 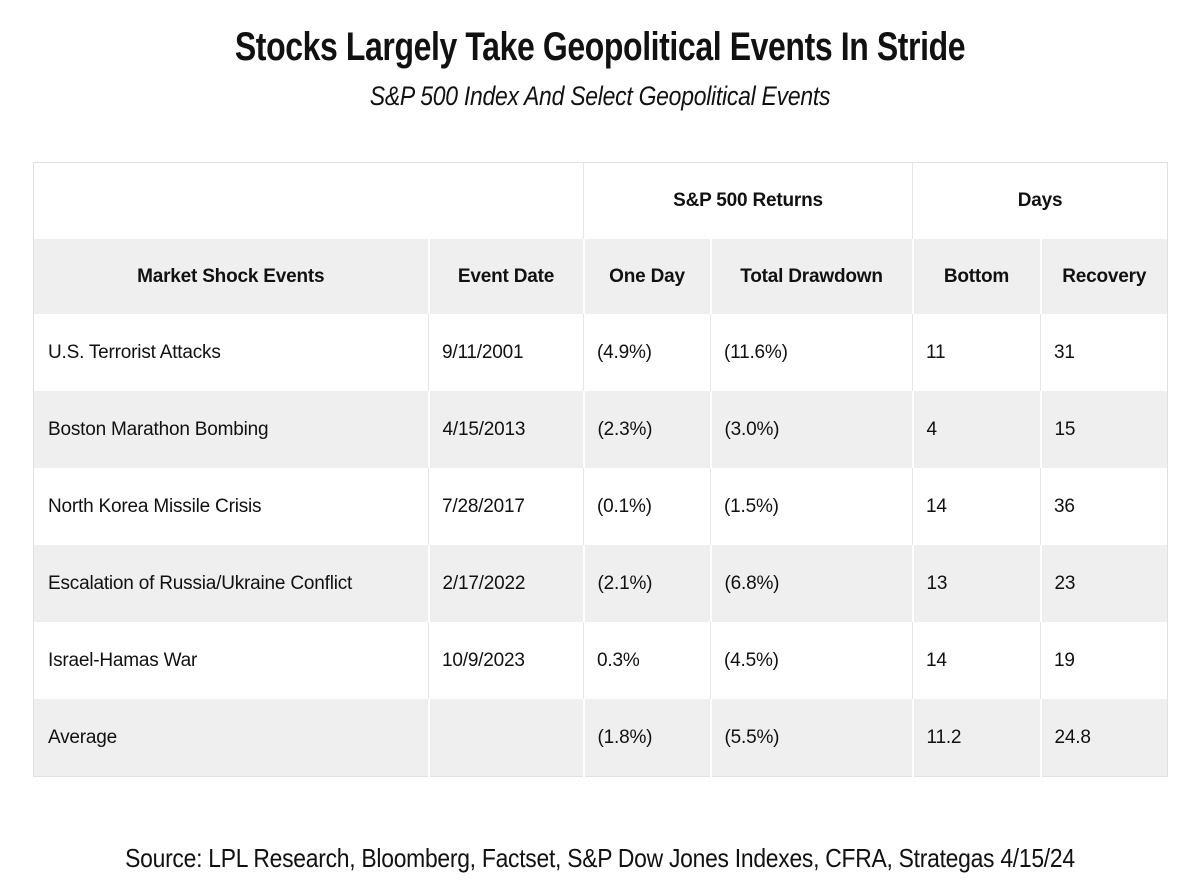 What do you see at coordinates (647, 584) in the screenshot?
I see `table-cell-one-day: (2.1%)` at bounding box center [647, 584].